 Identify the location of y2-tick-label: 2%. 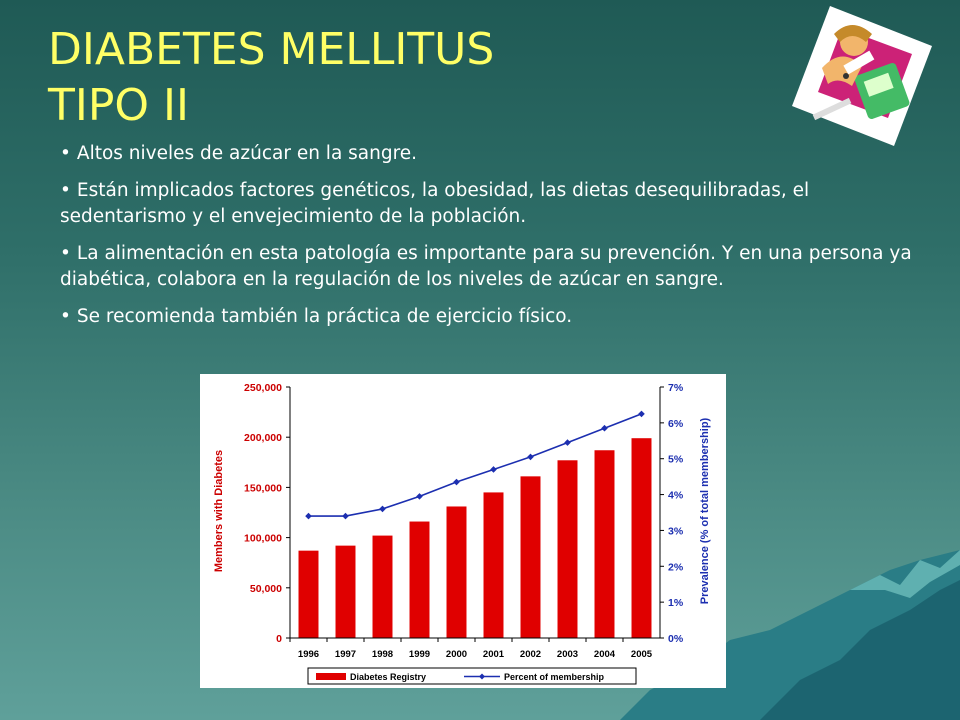
(676, 567).